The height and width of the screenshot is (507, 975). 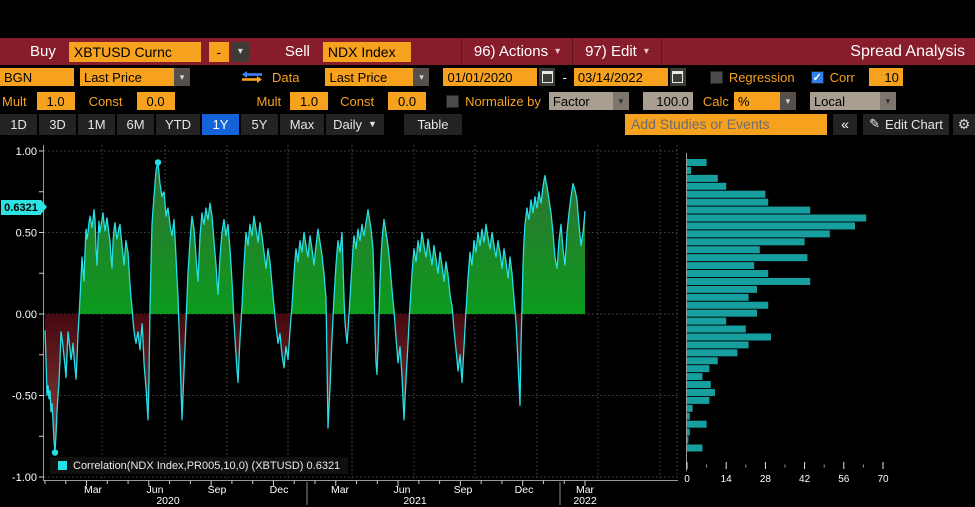 I want to click on frequency-dropdown: Daily, so click(x=355, y=124).